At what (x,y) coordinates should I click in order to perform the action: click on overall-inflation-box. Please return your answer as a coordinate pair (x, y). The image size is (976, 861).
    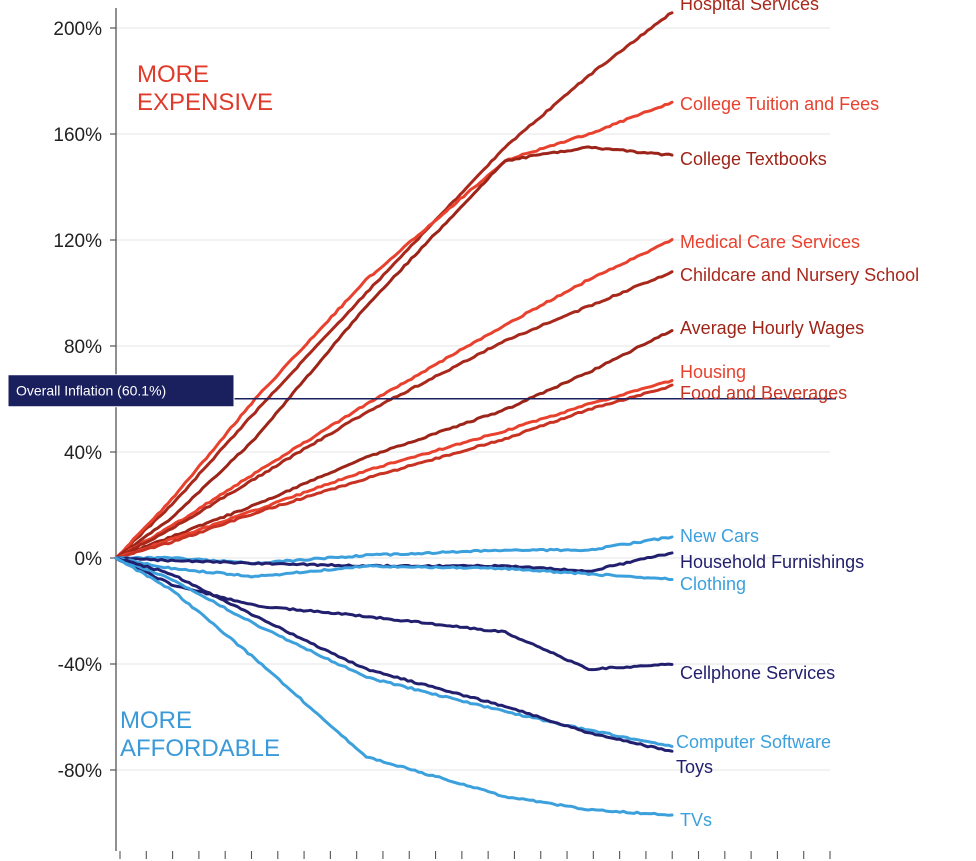
    Looking at the image, I should click on (121, 391).